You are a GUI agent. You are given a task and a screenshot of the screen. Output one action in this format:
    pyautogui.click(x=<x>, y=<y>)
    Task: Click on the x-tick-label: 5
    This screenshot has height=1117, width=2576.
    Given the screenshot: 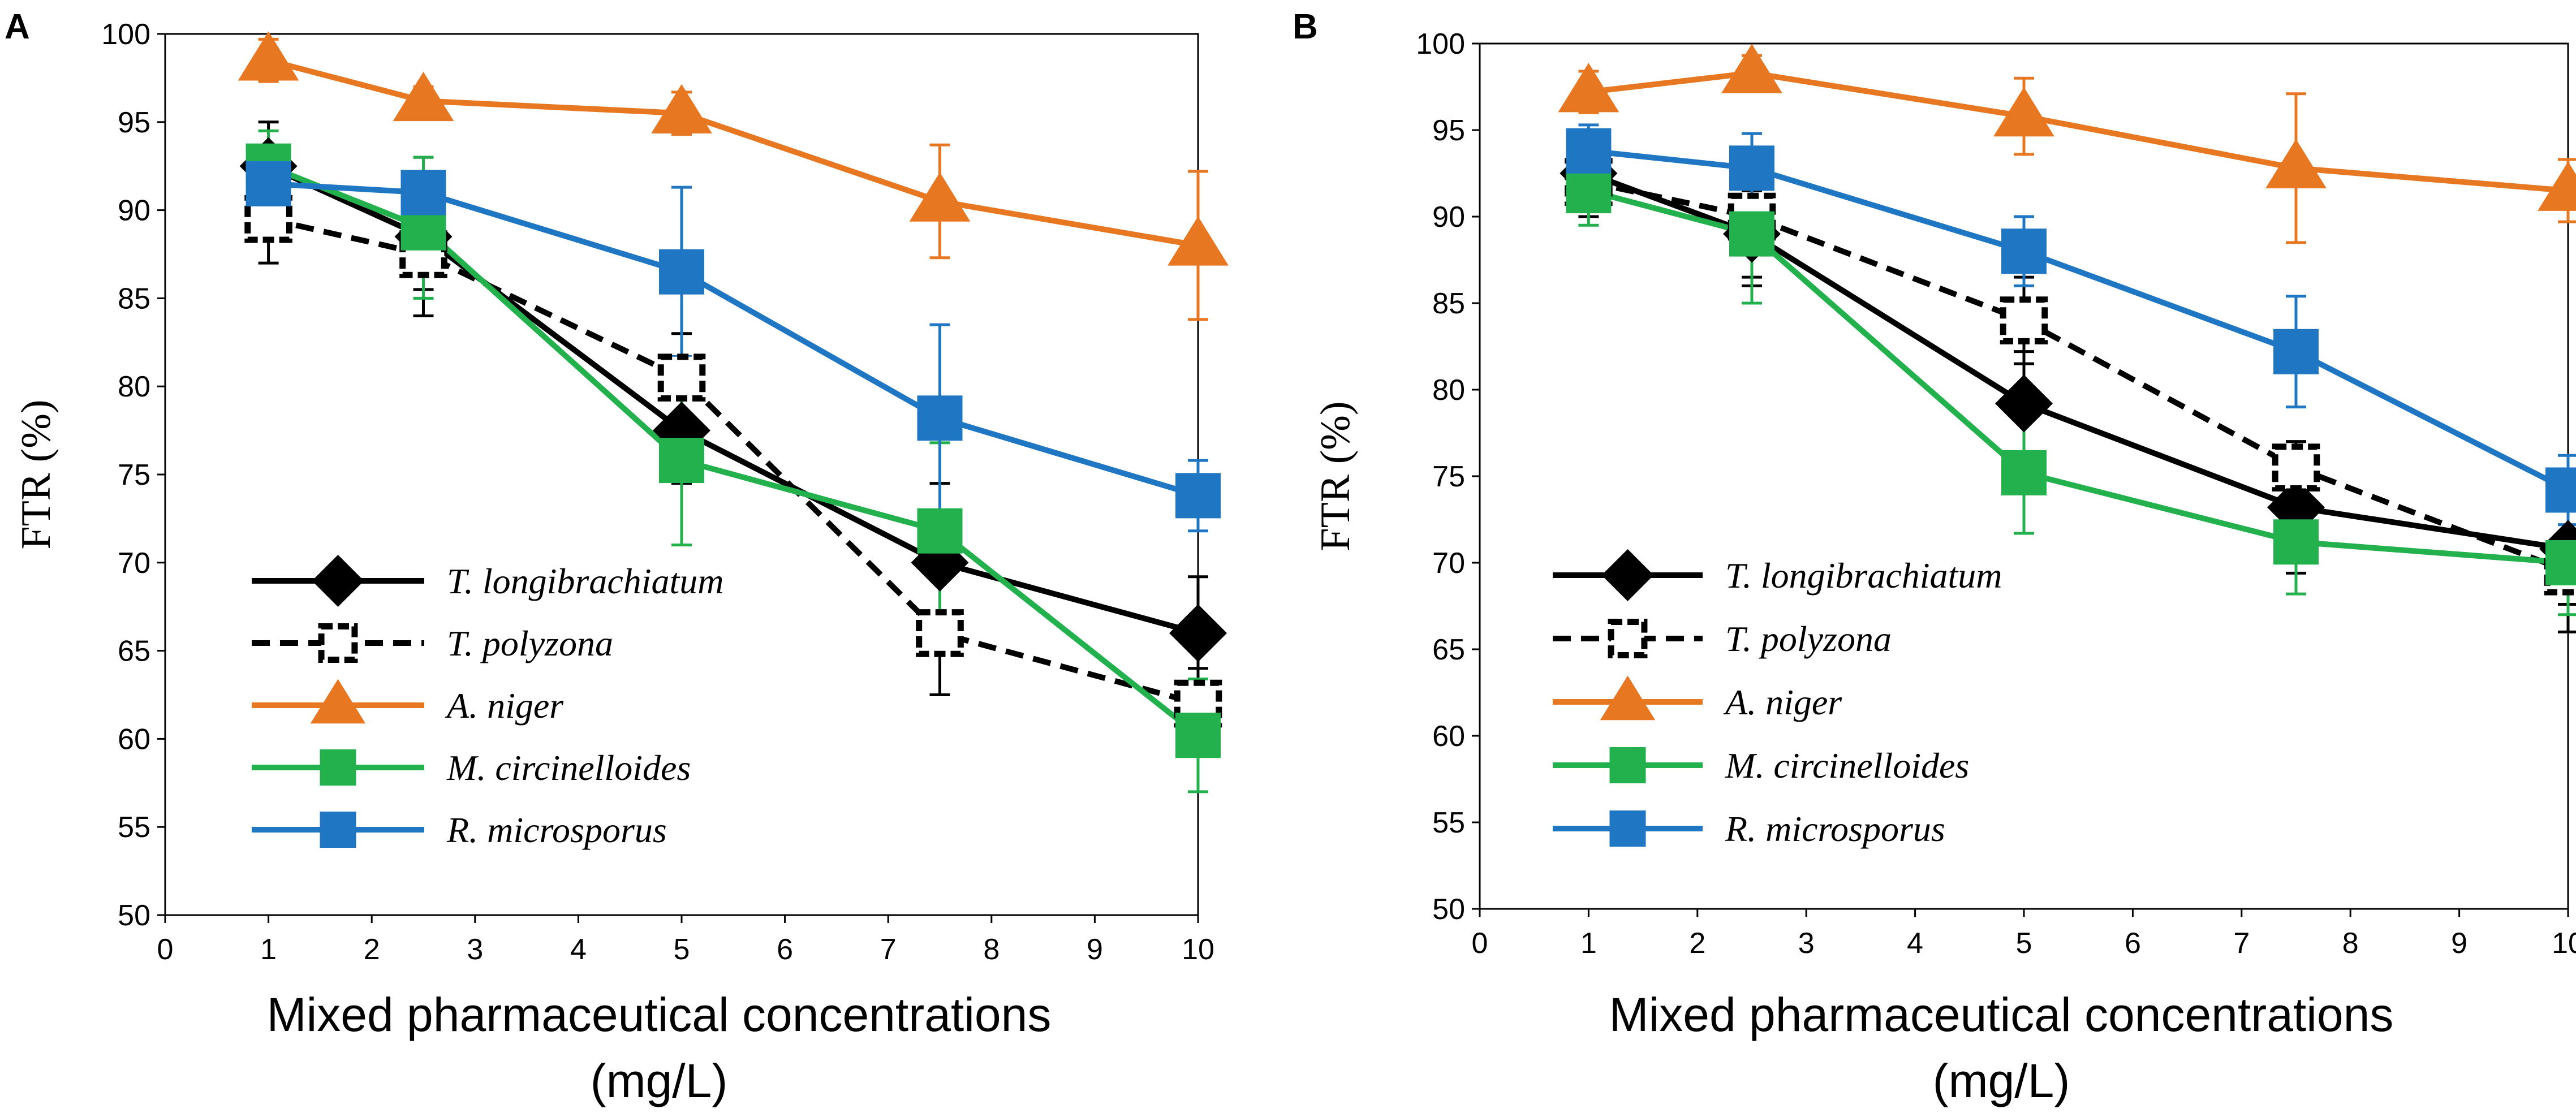 What is the action you would take?
    pyautogui.click(x=682, y=950)
    